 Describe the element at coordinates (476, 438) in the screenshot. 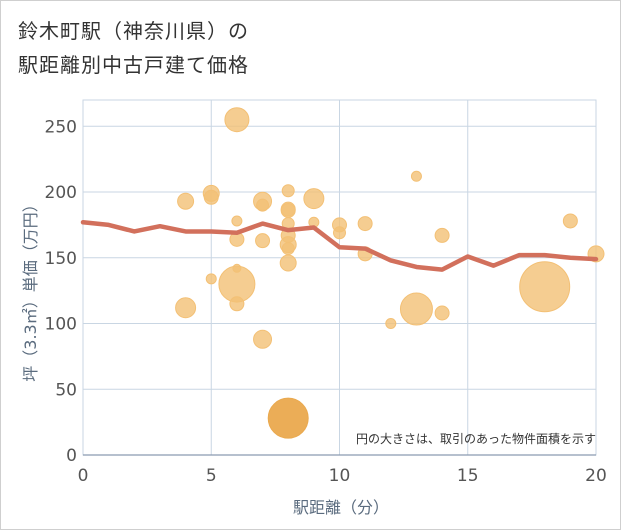

I see `size-annotation: 円の大きさは、取引のあった物件面積を示す` at that location.